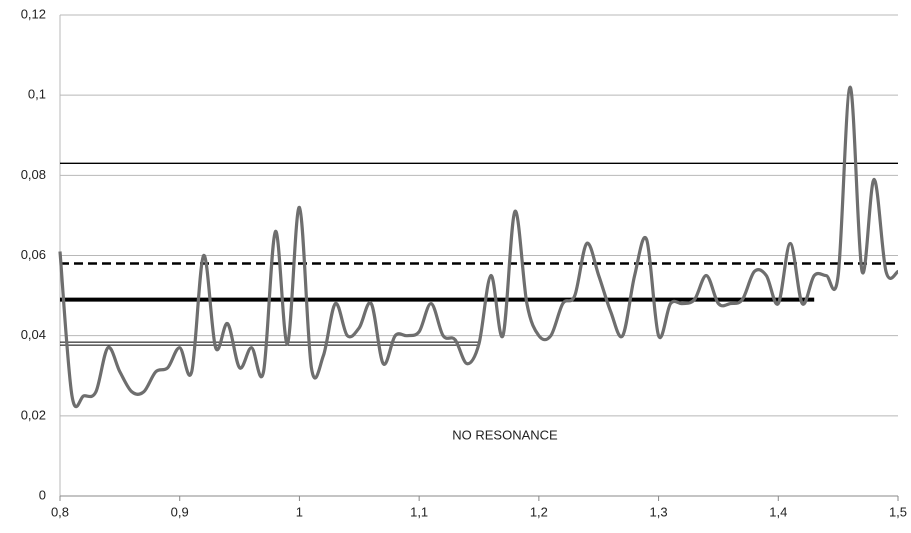 This screenshot has width=911, height=533. What do you see at coordinates (42, 494) in the screenshot?
I see `y-tick-label: 0` at bounding box center [42, 494].